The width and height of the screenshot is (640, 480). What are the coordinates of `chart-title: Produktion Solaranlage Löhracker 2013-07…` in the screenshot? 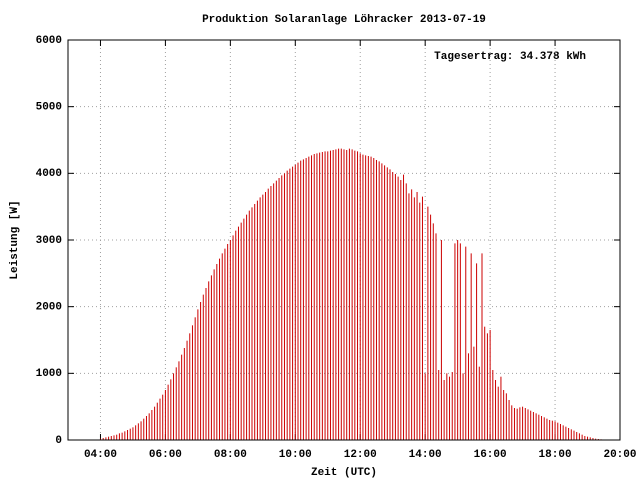 It's located at (344, 20).